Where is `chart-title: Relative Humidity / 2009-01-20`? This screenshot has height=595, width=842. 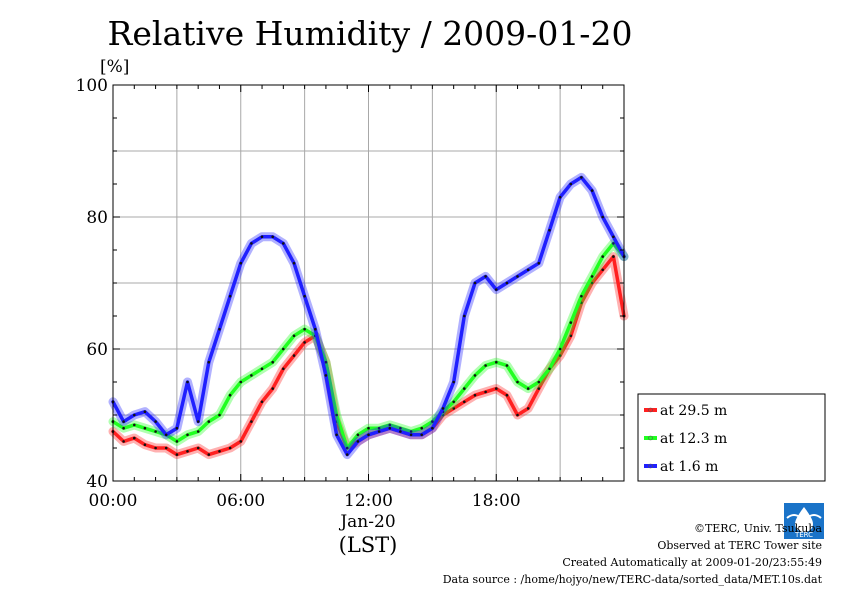 chart-title: Relative Humidity / 2009-01-20 is located at coordinates (370, 33).